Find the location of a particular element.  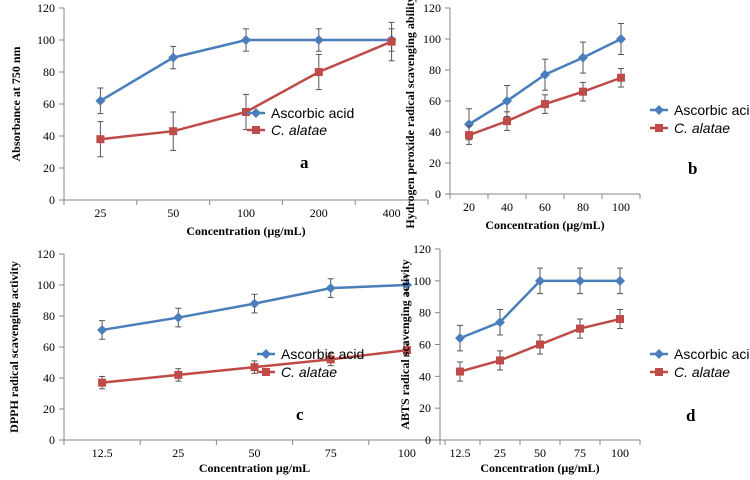

y-axis-title: Absorbance at 750 nm is located at coordinates (16, 103).